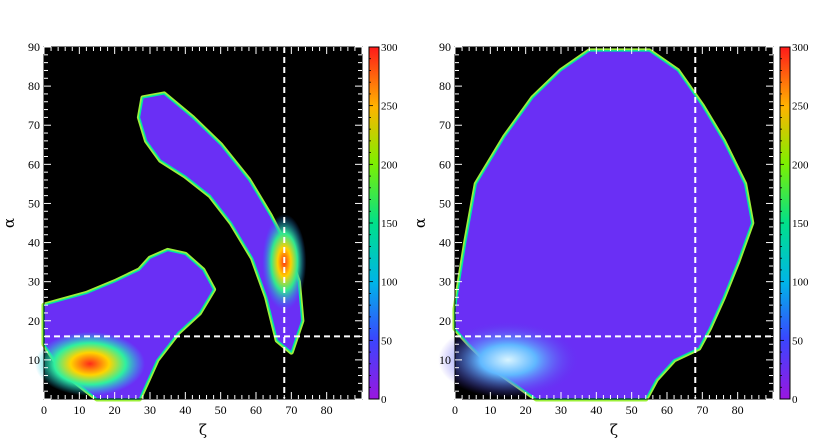 This screenshot has height=447, width=817. I want to click on left-x-tick-label: 40, so click(185, 410).